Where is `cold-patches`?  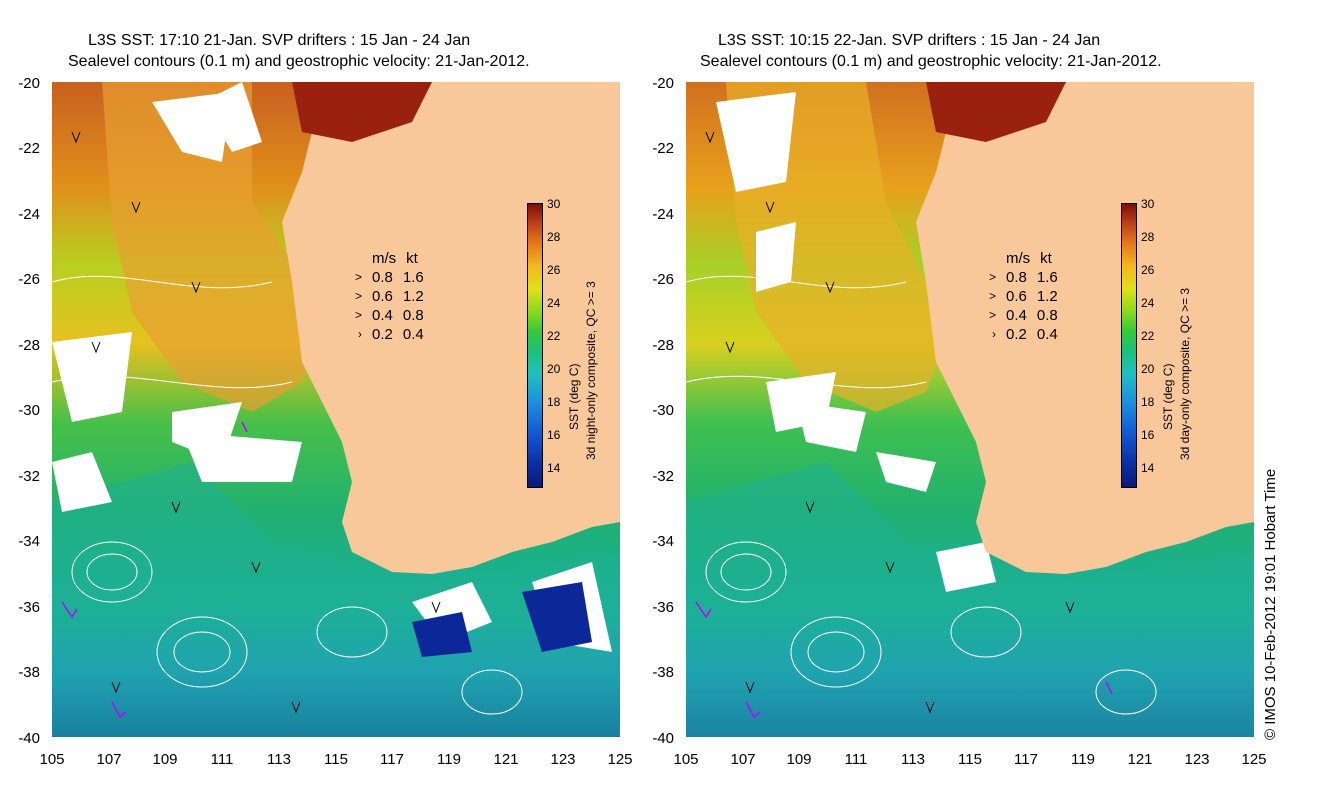 cold-patches is located at coordinates (502, 619).